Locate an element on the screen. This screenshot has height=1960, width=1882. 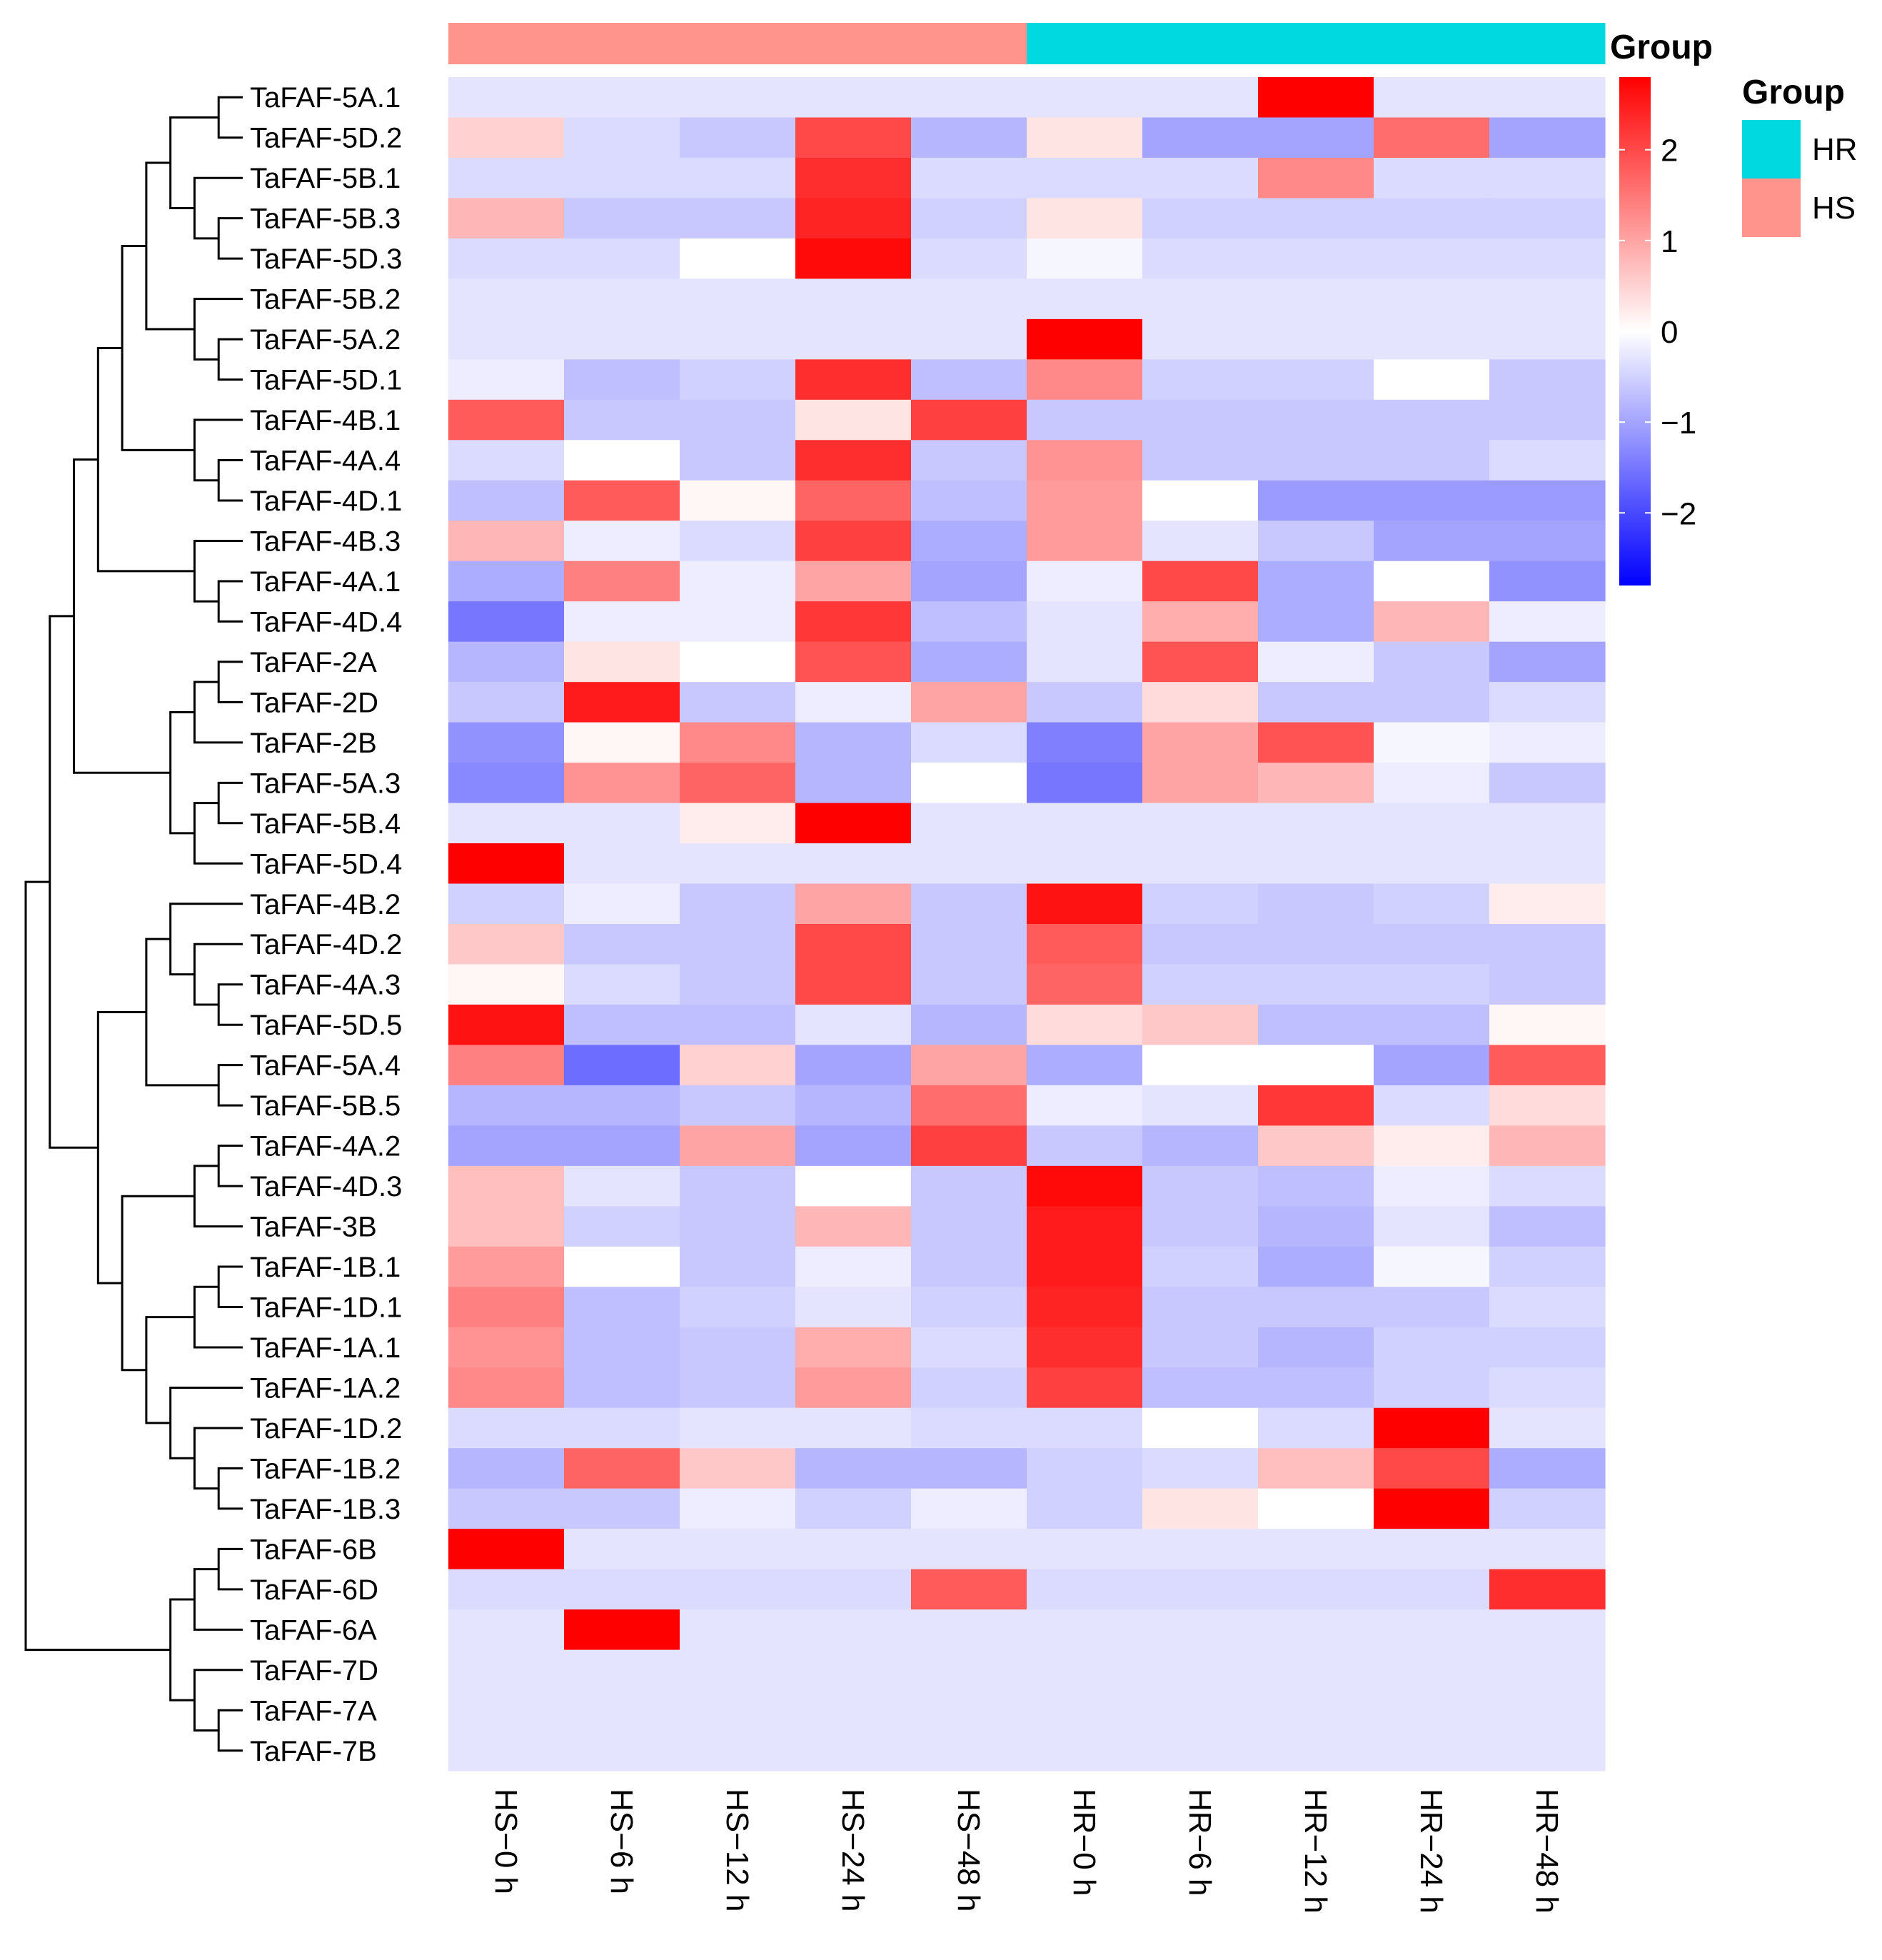
colorbar-tick-label: 2 is located at coordinates (1669, 151).